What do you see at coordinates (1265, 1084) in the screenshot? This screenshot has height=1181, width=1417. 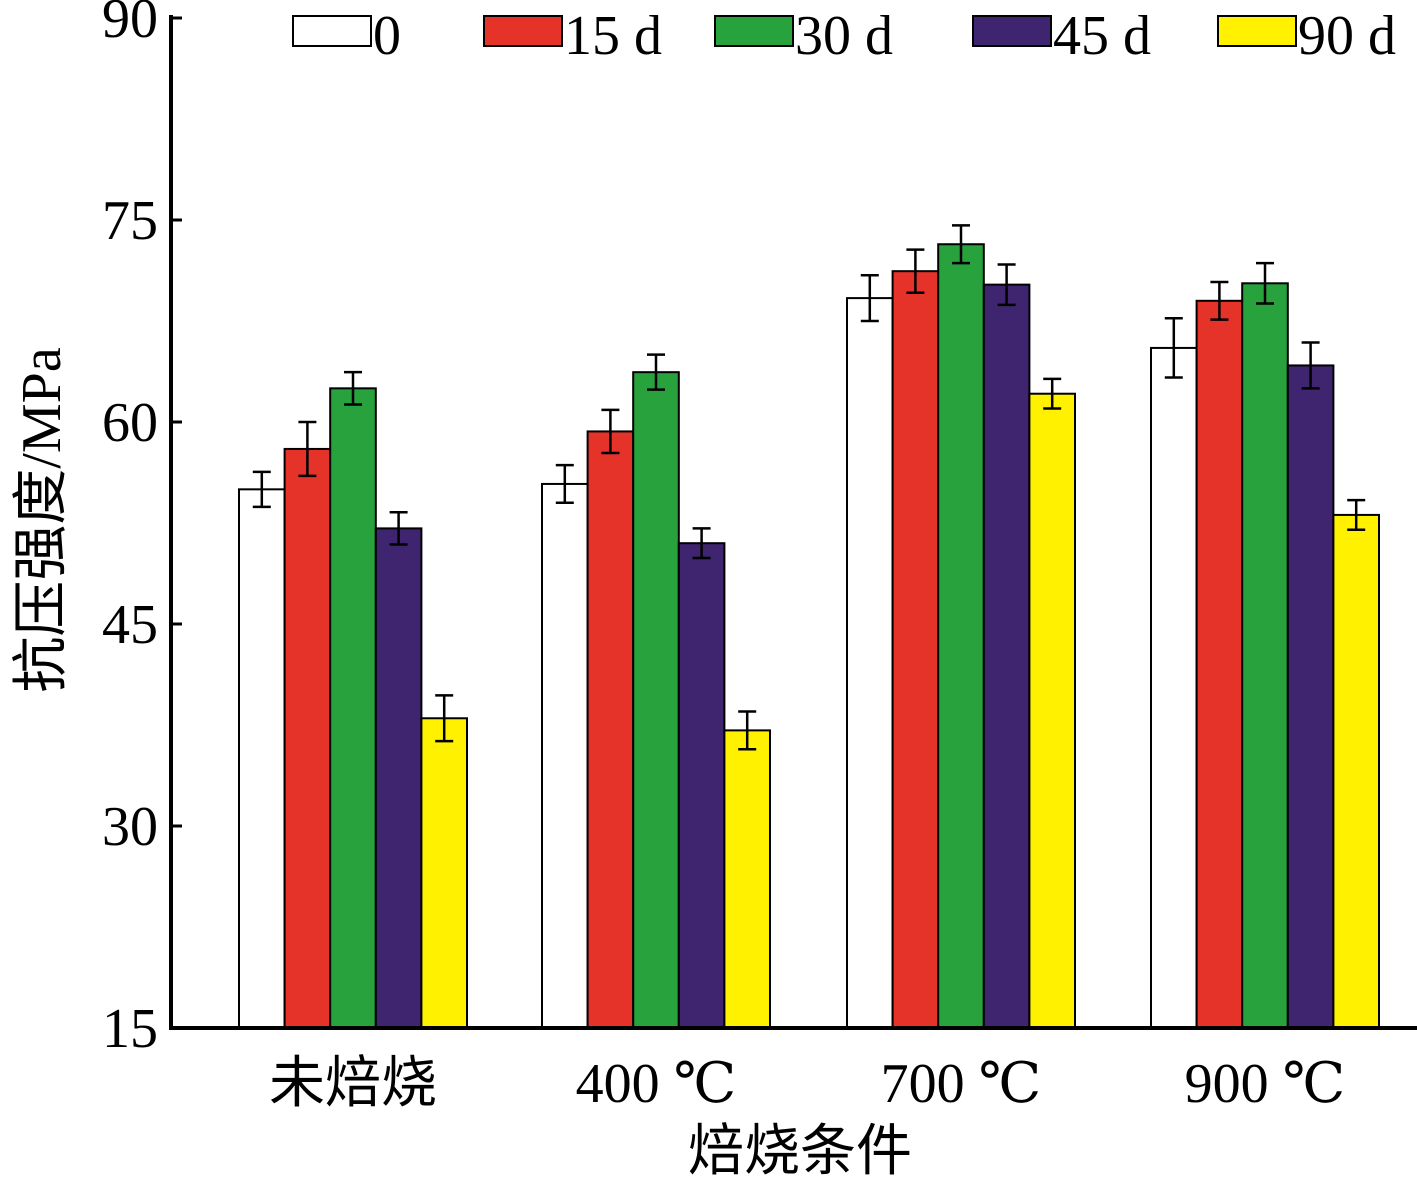 I see `x-category-label: 900 ℃` at bounding box center [1265, 1084].